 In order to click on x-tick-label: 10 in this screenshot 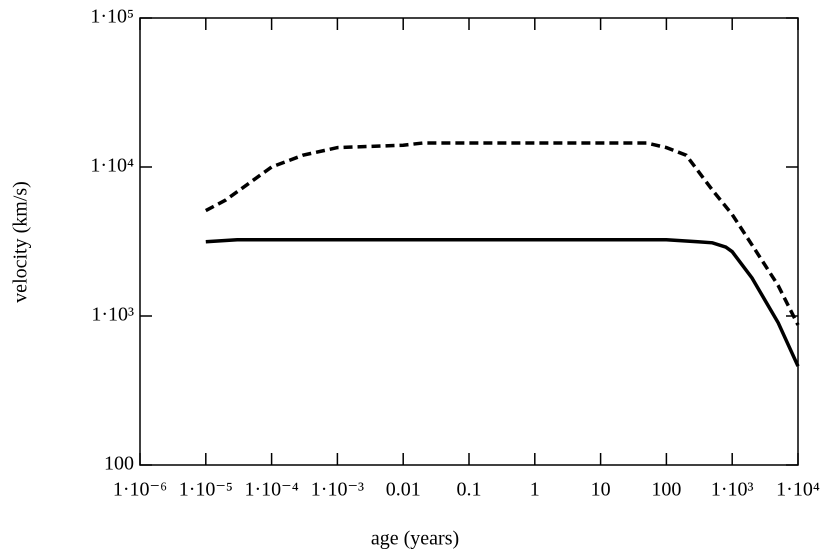, I will do `click(601, 490)`.